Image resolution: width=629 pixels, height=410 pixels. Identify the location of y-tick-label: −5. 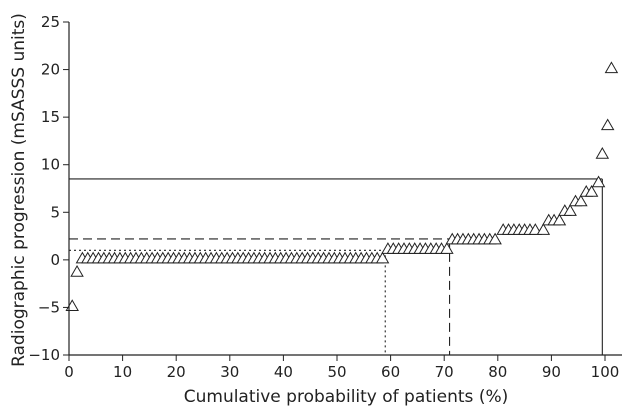
(49, 307).